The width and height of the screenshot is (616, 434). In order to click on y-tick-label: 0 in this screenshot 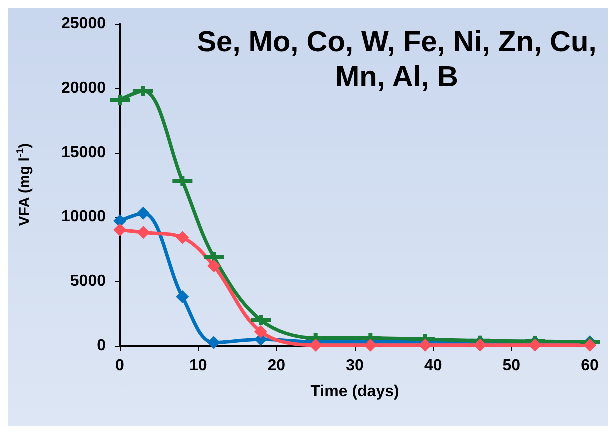, I will do `click(101, 346)`.